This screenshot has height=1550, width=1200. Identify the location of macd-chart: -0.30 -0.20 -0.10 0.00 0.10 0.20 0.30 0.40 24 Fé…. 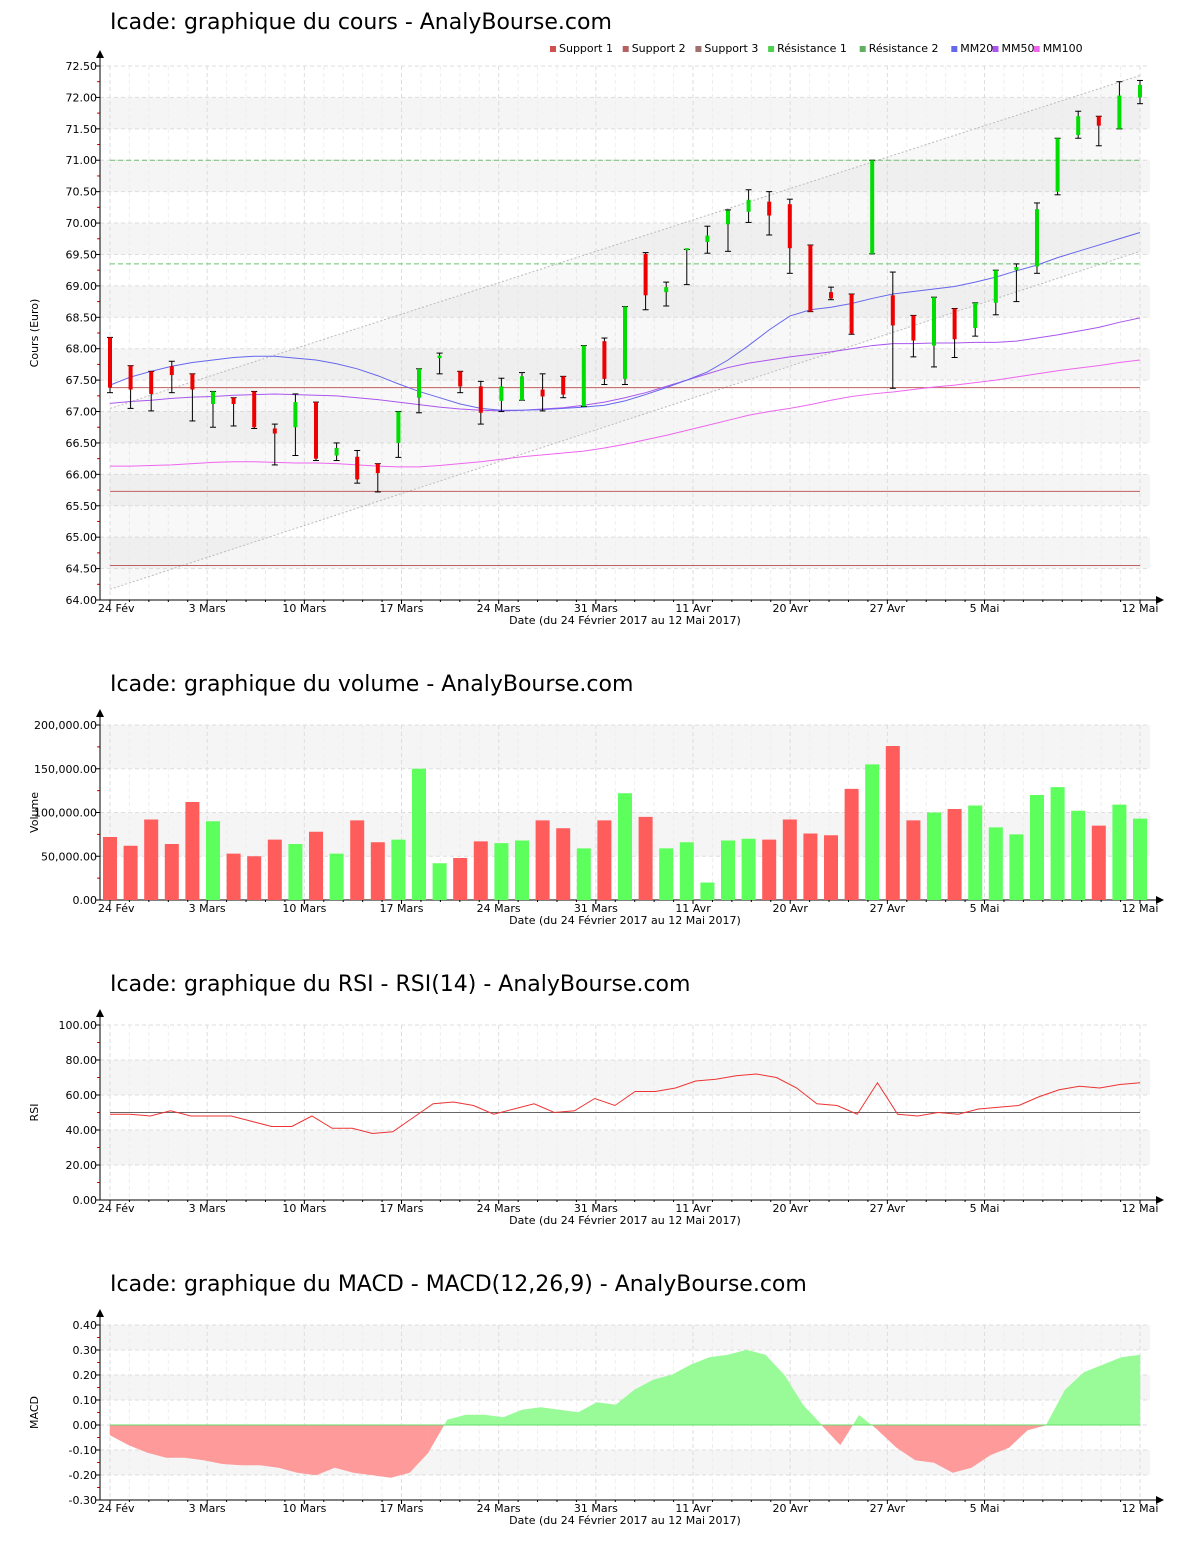
(596, 1418).